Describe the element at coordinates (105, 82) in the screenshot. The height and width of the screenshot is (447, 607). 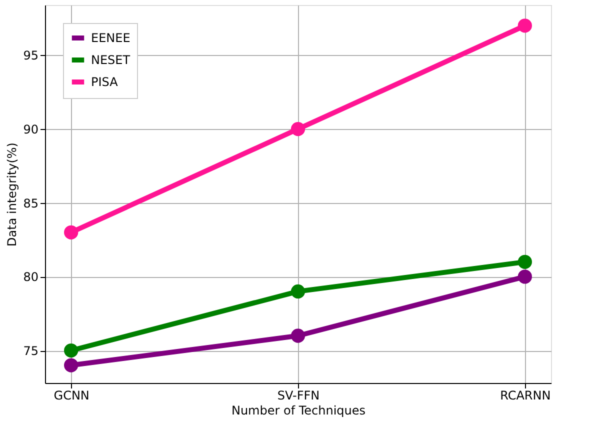
I see `legend-label: PISA` at that location.